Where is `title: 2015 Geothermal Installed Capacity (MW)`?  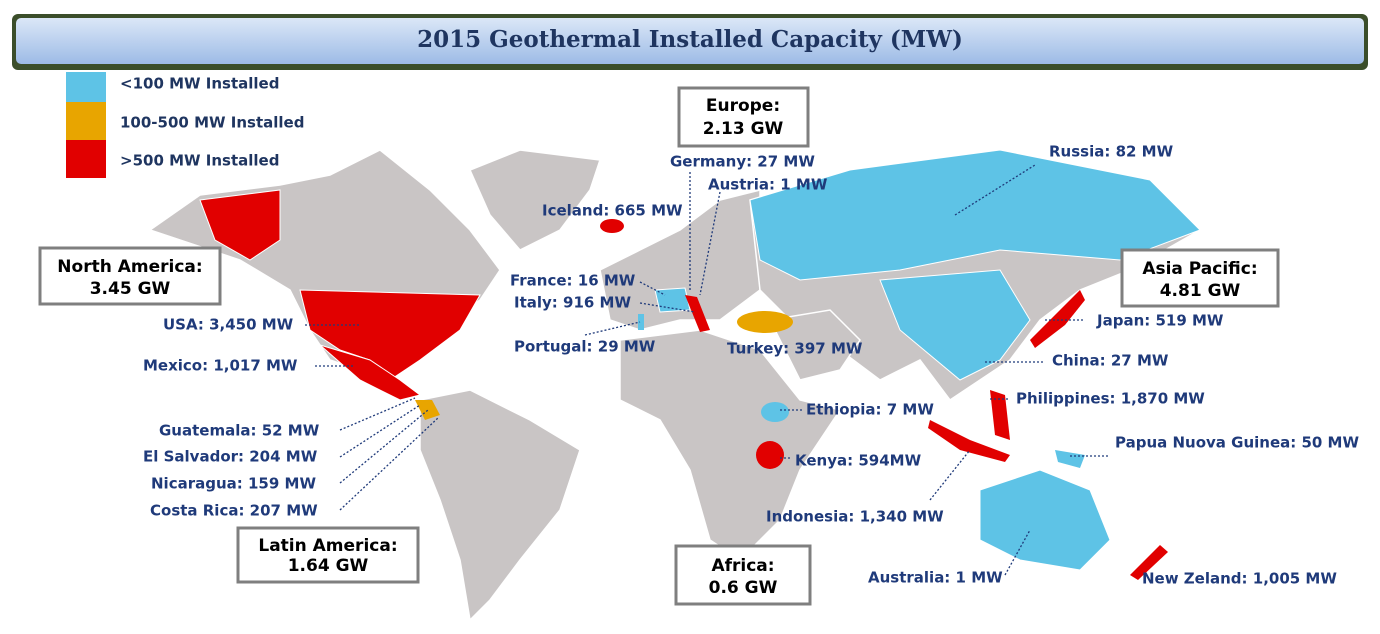
title: 2015 Geothermal Installed Capacity (MW) is located at coordinates (690, 39).